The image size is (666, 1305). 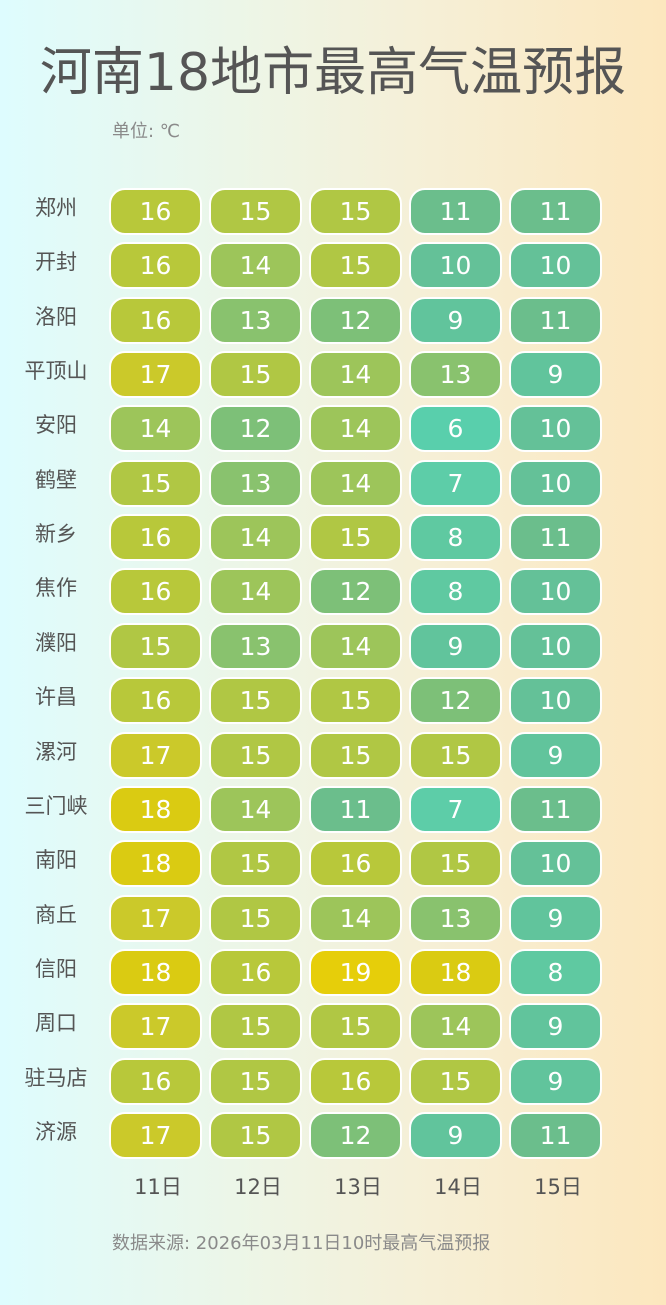 I want to click on city-label: 许昌, so click(x=56, y=697).